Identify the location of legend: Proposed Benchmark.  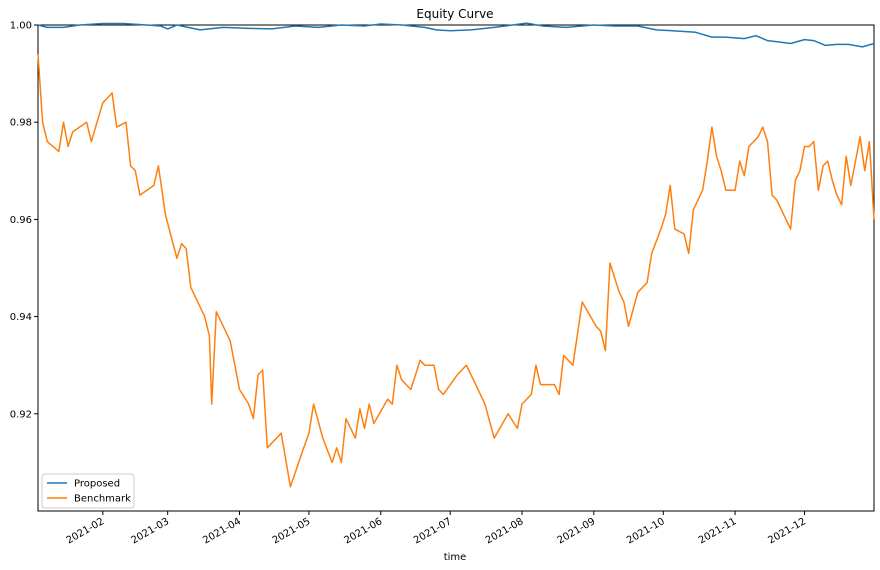
(88, 491).